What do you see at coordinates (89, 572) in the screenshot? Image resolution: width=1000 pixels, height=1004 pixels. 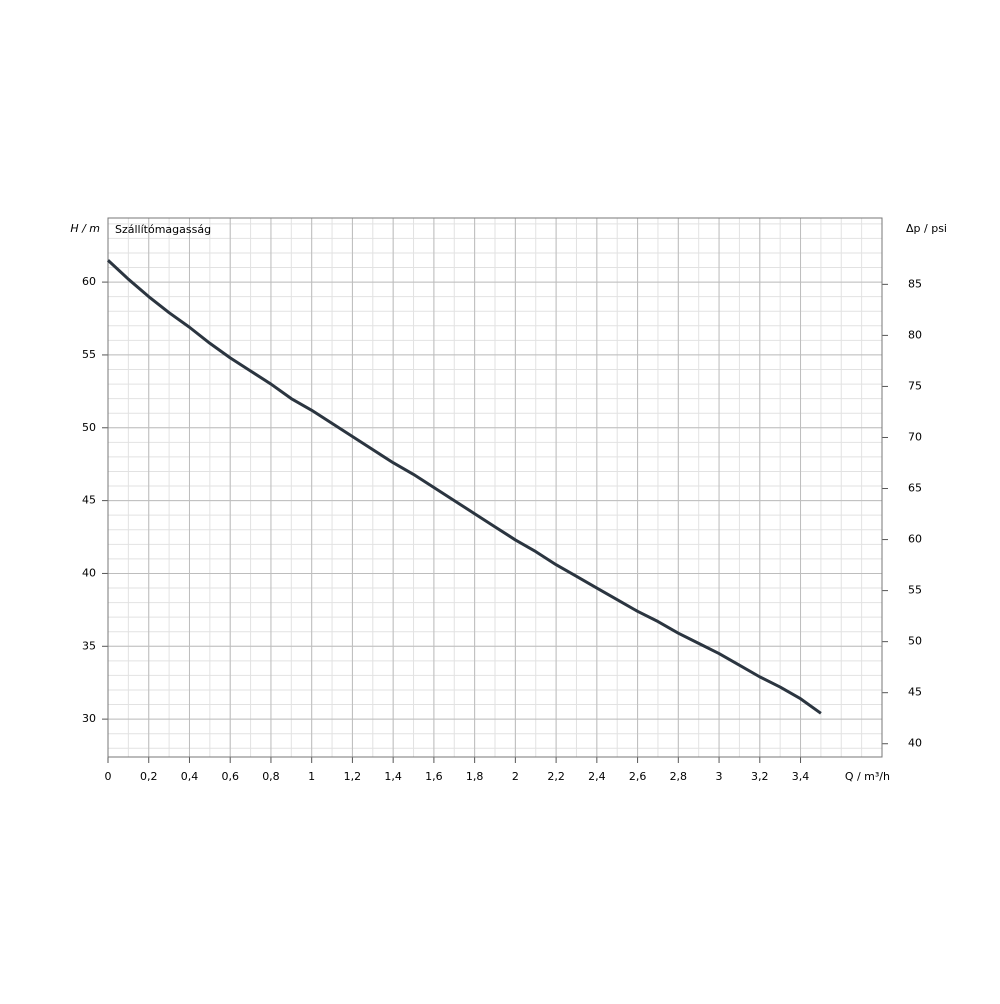 I see `y-tick-label: 40` at bounding box center [89, 572].